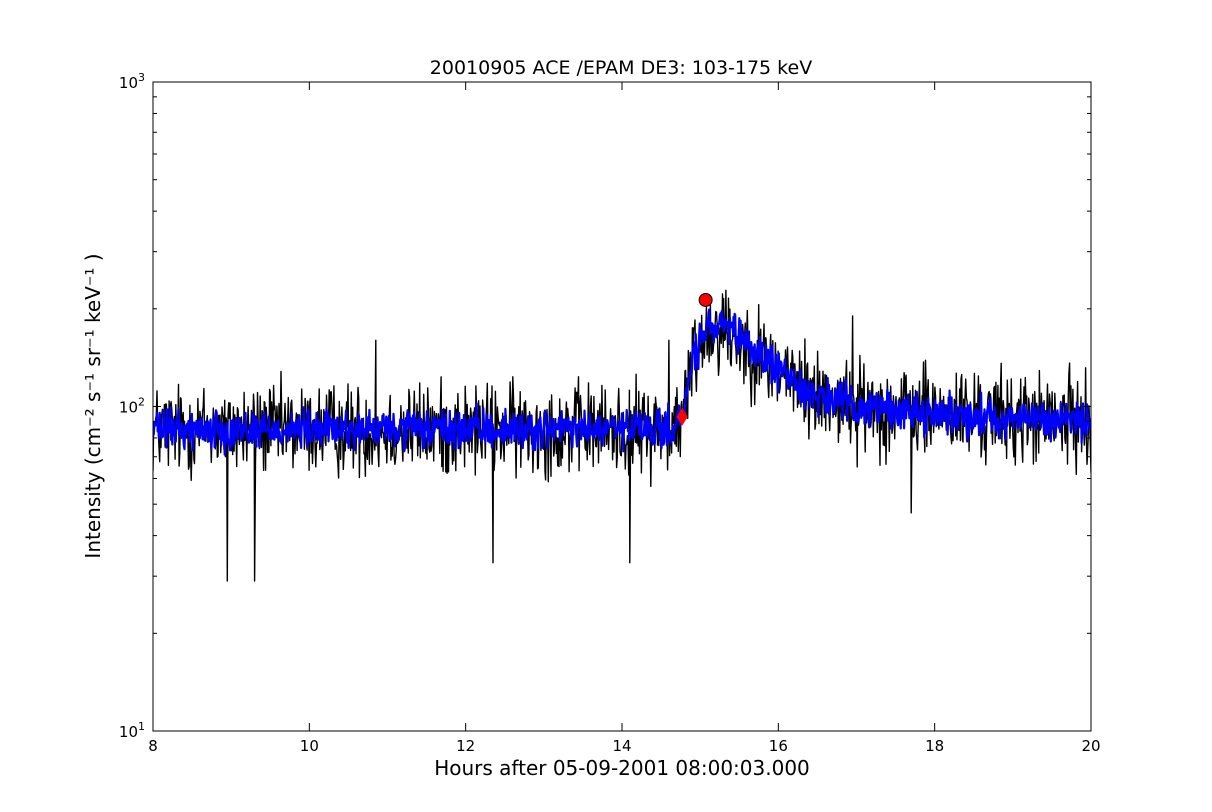 This screenshot has width=1212, height=812. Describe the element at coordinates (934, 746) in the screenshot. I see `x-tick-label: 18` at that location.